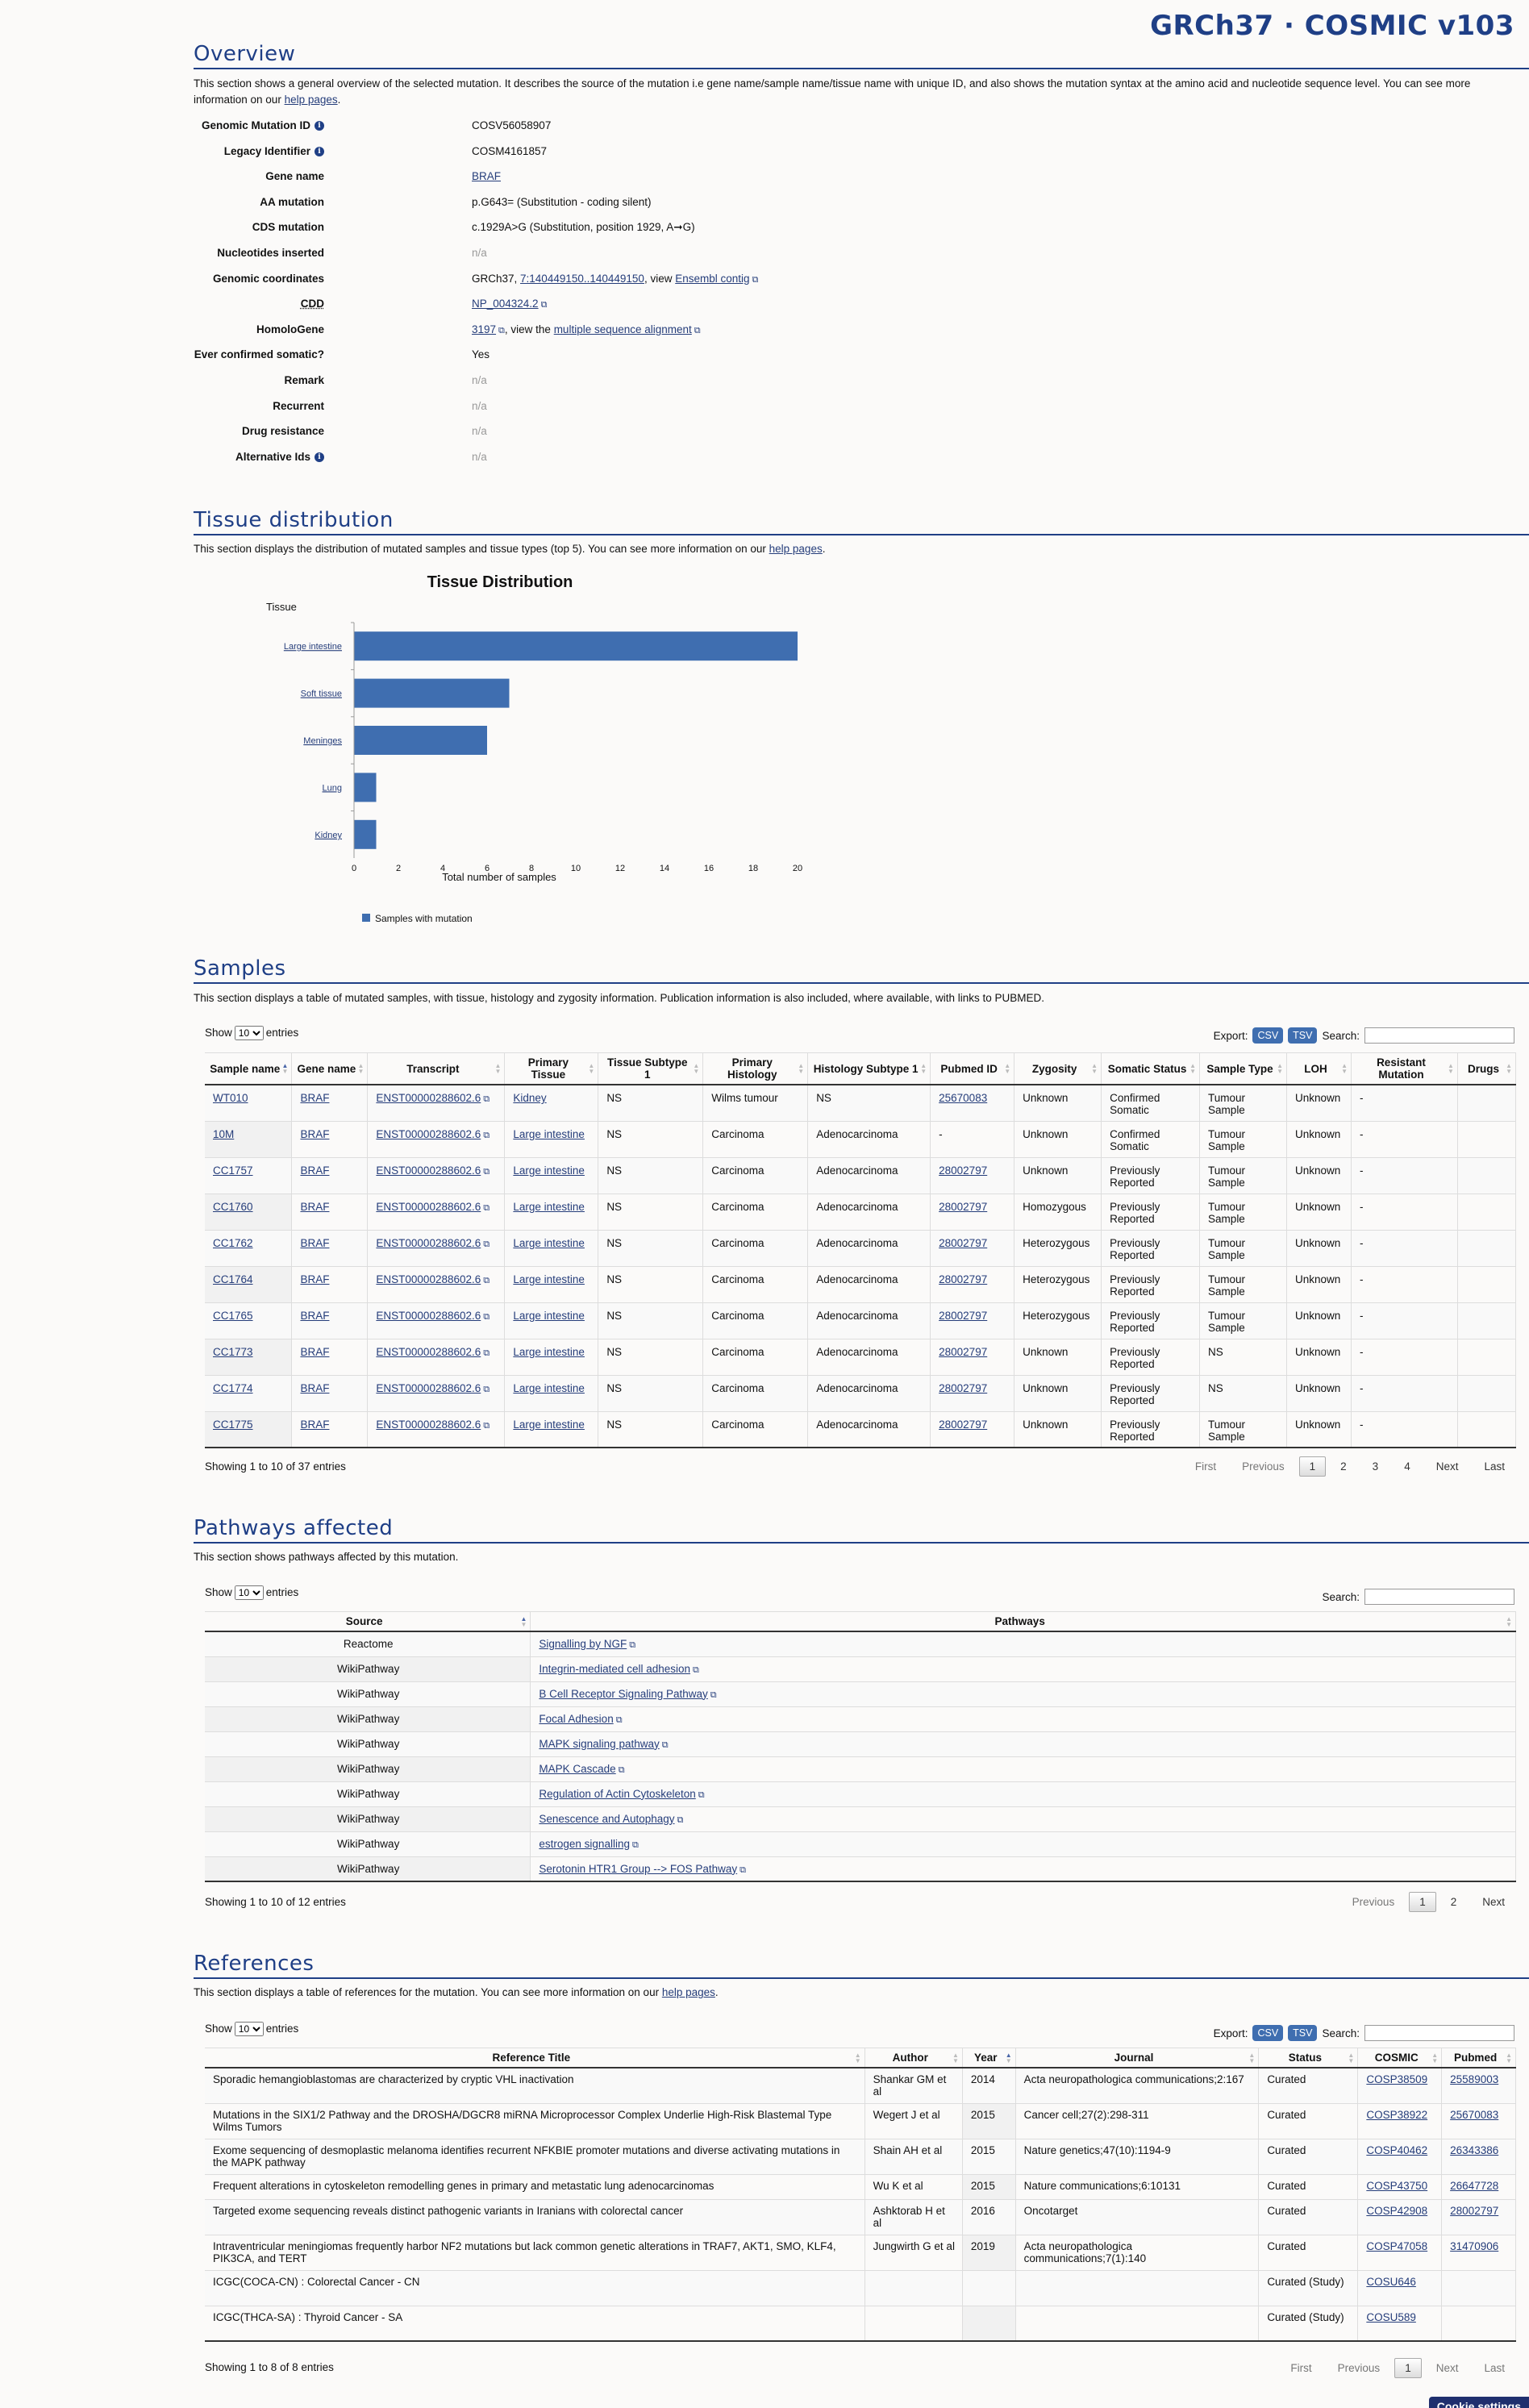  Describe the element at coordinates (233, 1351) in the screenshot. I see `sample-link: CC1773` at that location.